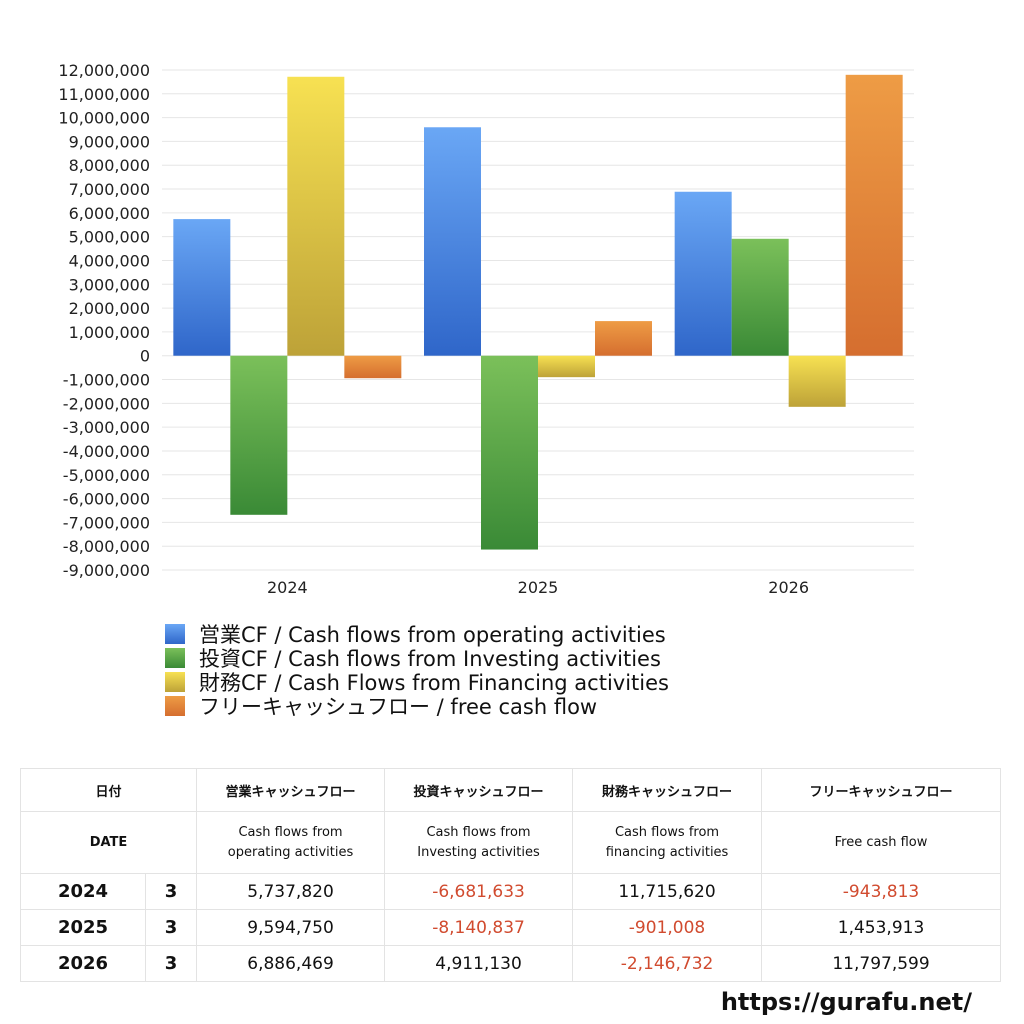  Describe the element at coordinates (667, 842) in the screenshot. I see `subheader-financing: Cash flows from financing activities` at that location.